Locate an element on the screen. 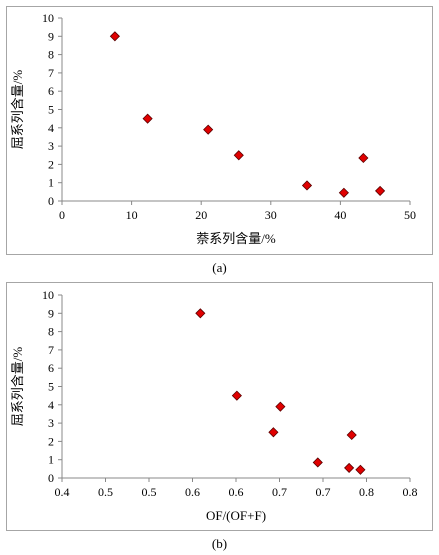  x-axis-title: OF/(OF+F) is located at coordinates (236, 515).